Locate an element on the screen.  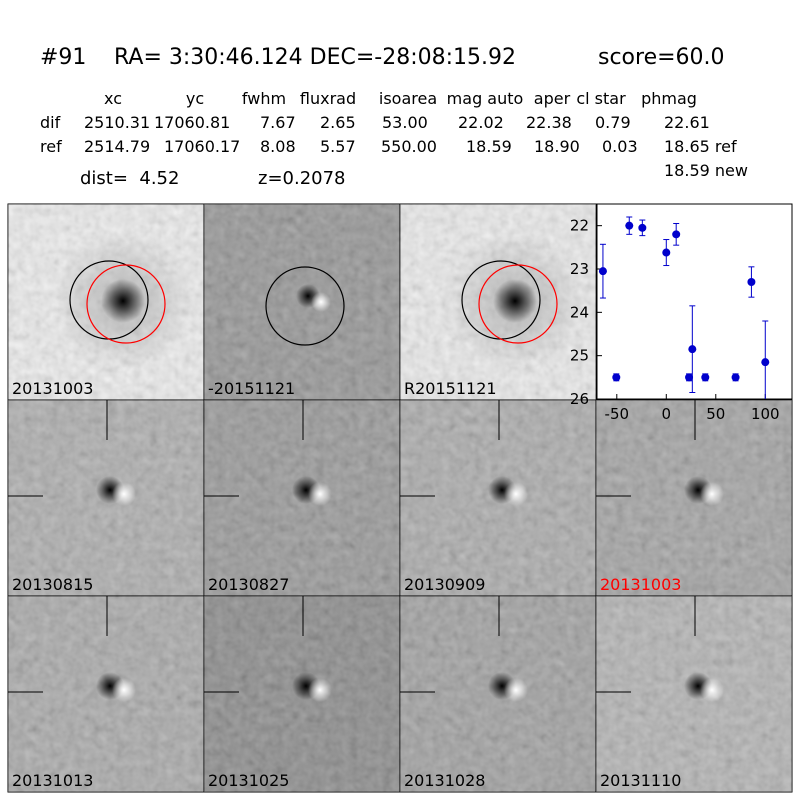
table-cell: 18.90 is located at coordinates (557, 146).